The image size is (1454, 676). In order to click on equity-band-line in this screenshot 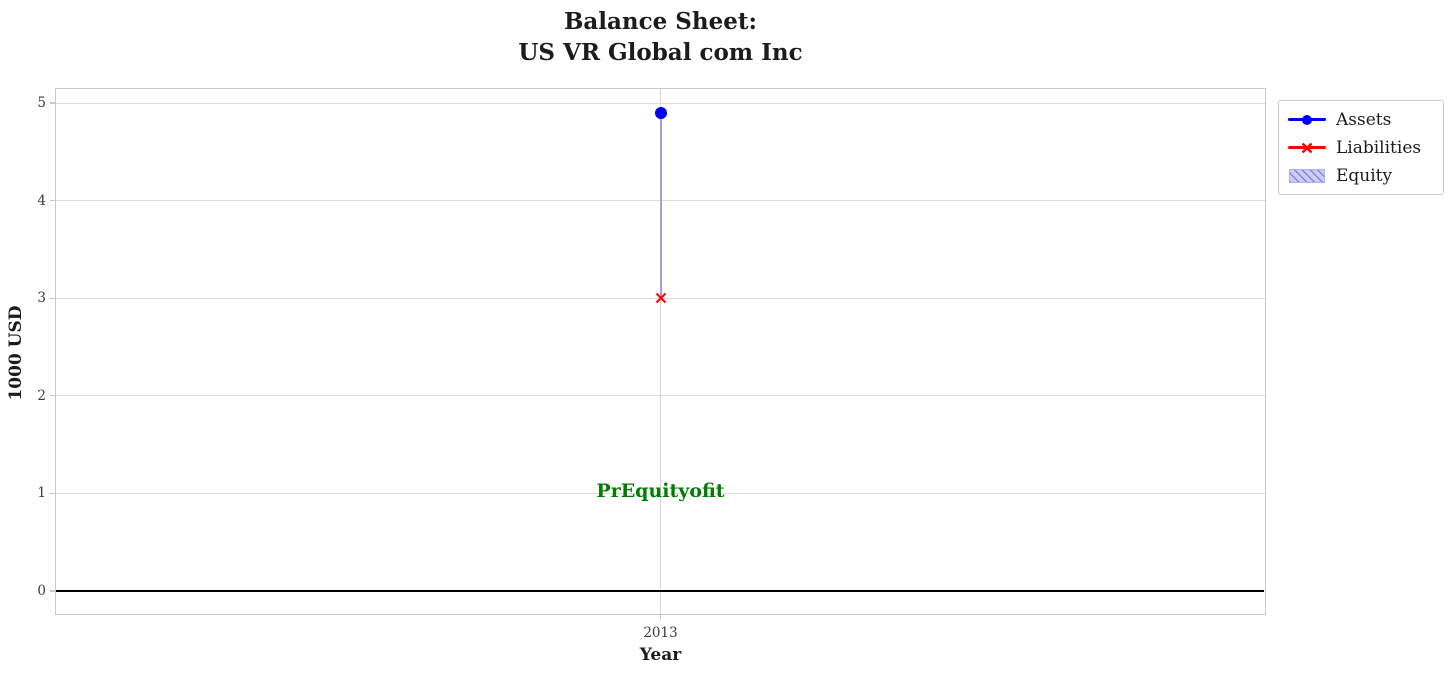, I will do `click(660, 205)`.